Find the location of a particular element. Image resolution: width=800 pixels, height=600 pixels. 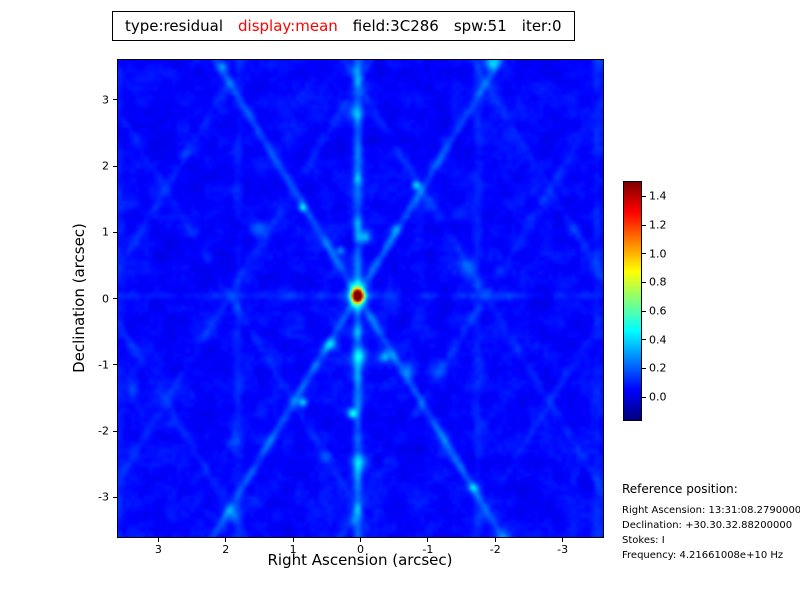

colorbar-tick-label: 0.6 is located at coordinates (658, 311).